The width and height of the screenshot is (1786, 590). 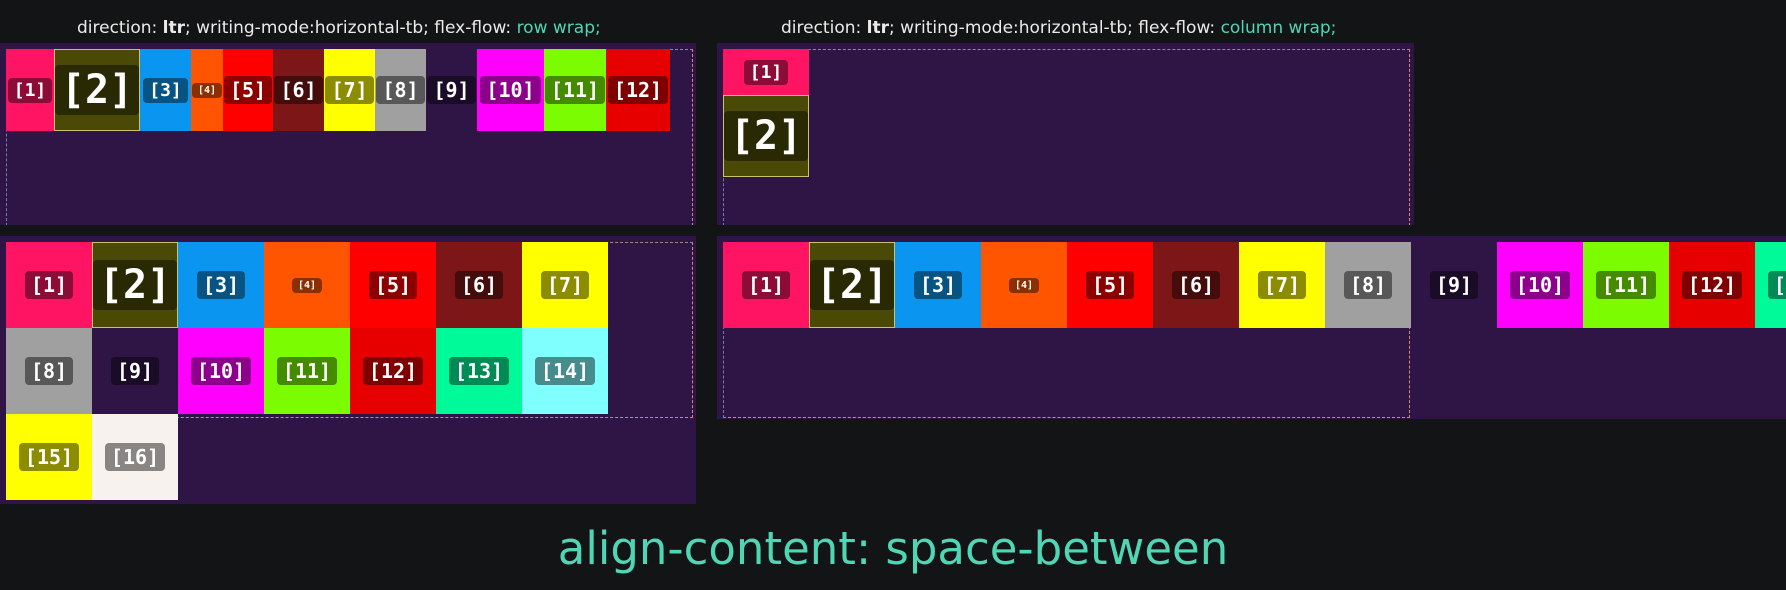 I want to click on flex-item-14: [14], so click(x=565, y=371).